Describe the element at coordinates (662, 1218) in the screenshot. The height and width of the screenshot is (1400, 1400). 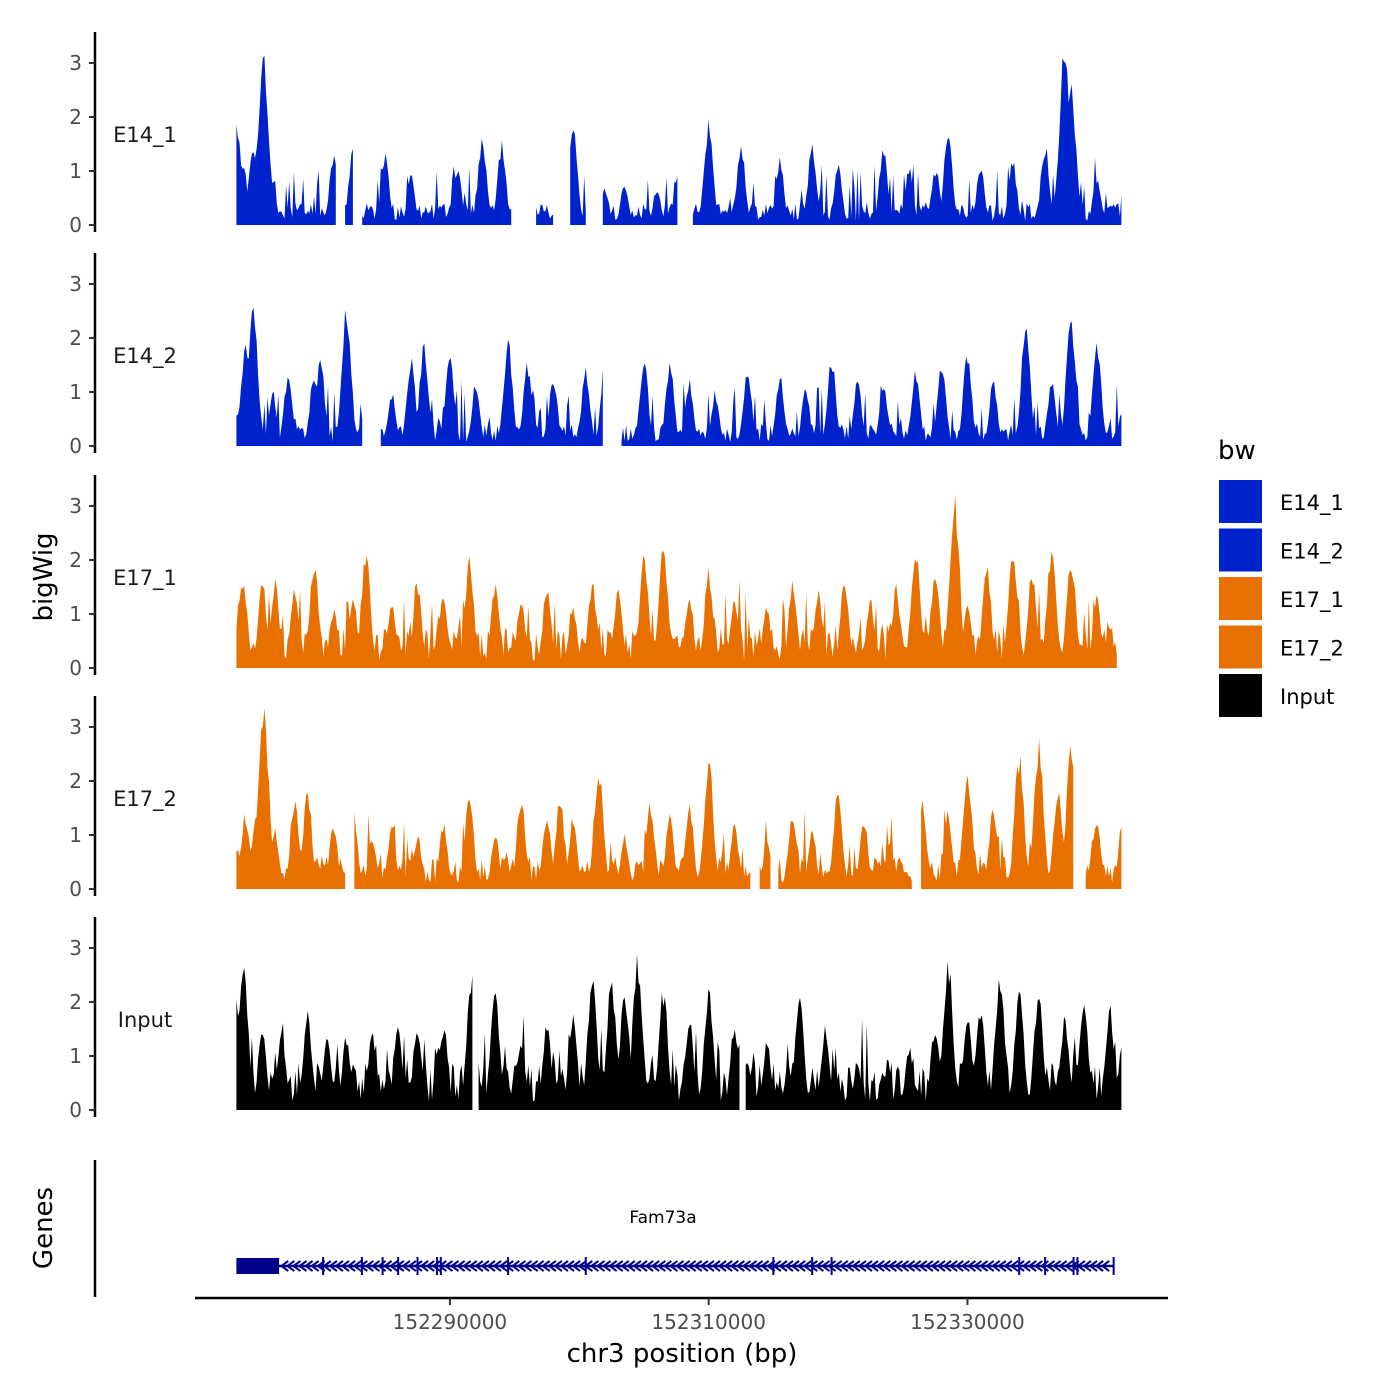
I see `gene-label: Fam73a` at that location.